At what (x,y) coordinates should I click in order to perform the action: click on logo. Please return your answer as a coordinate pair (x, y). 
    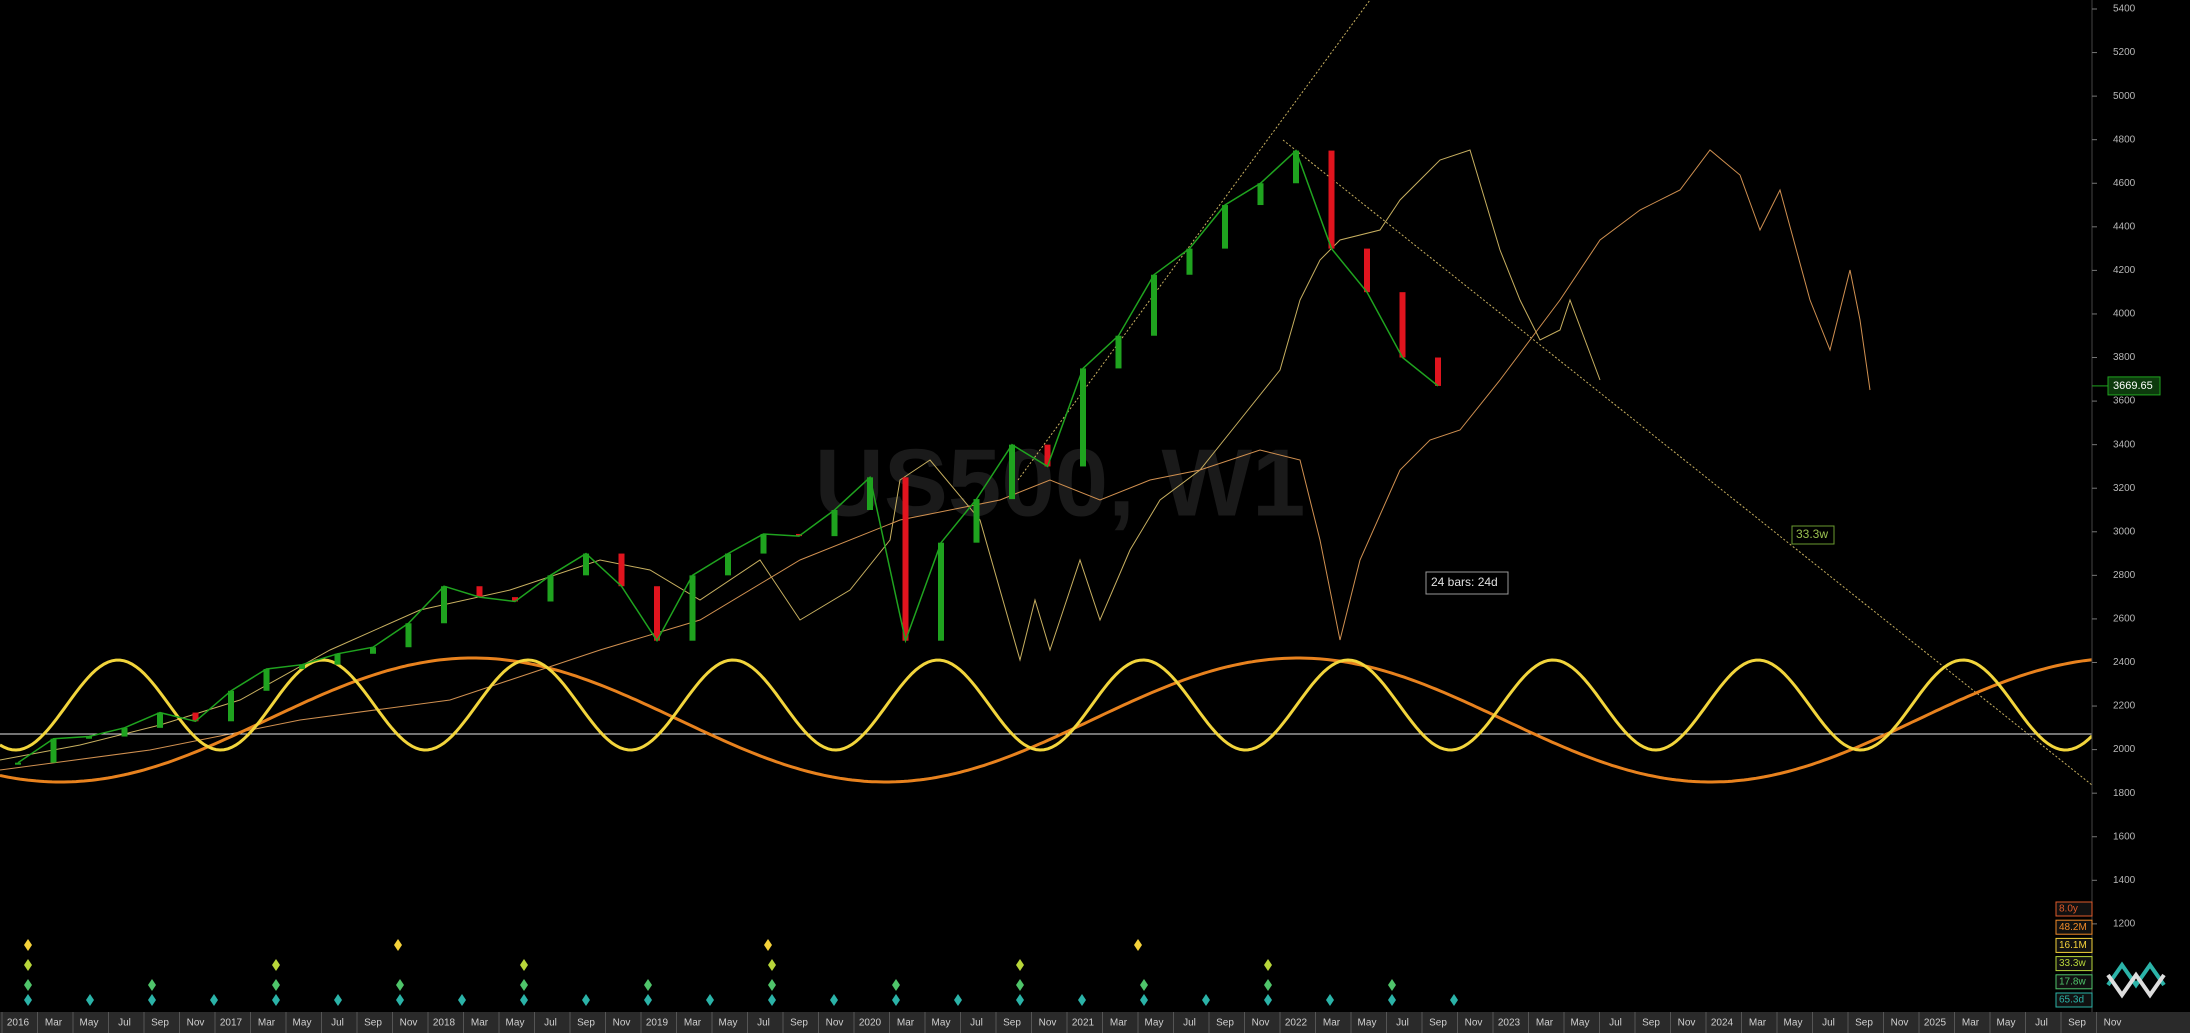
    Looking at the image, I should click on (2136, 980).